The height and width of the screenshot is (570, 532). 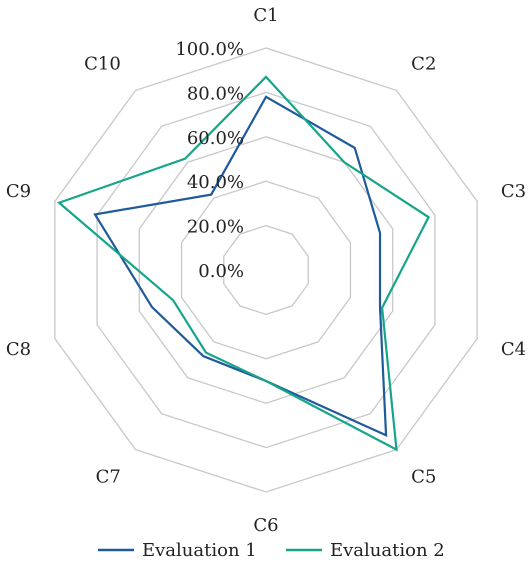 I want to click on legend: Evaluation 1 Evaluation 2, so click(x=271, y=550).